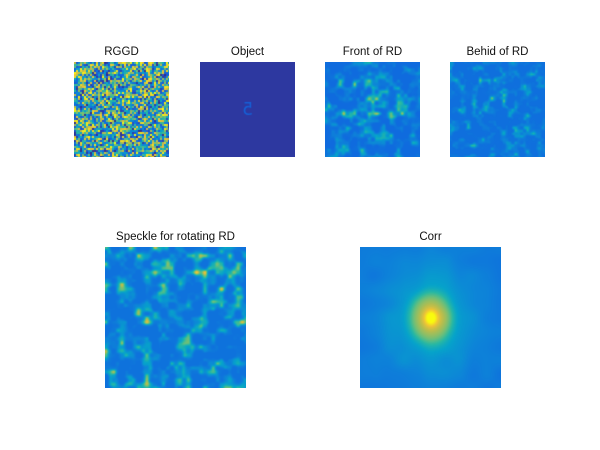 This screenshot has height=450, width=600. What do you see at coordinates (497, 109) in the screenshot?
I see `behind-of-rd-heatmap-image` at bounding box center [497, 109].